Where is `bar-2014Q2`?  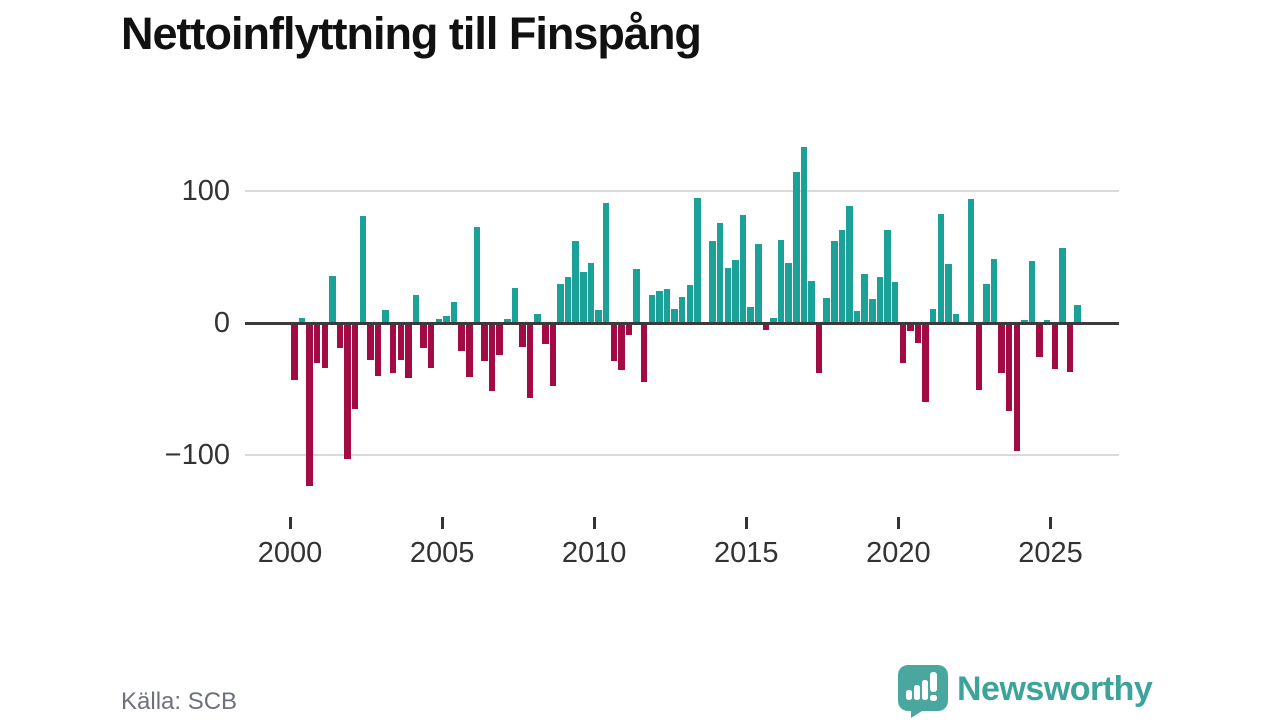 bar-2014Q2 is located at coordinates (727, 295).